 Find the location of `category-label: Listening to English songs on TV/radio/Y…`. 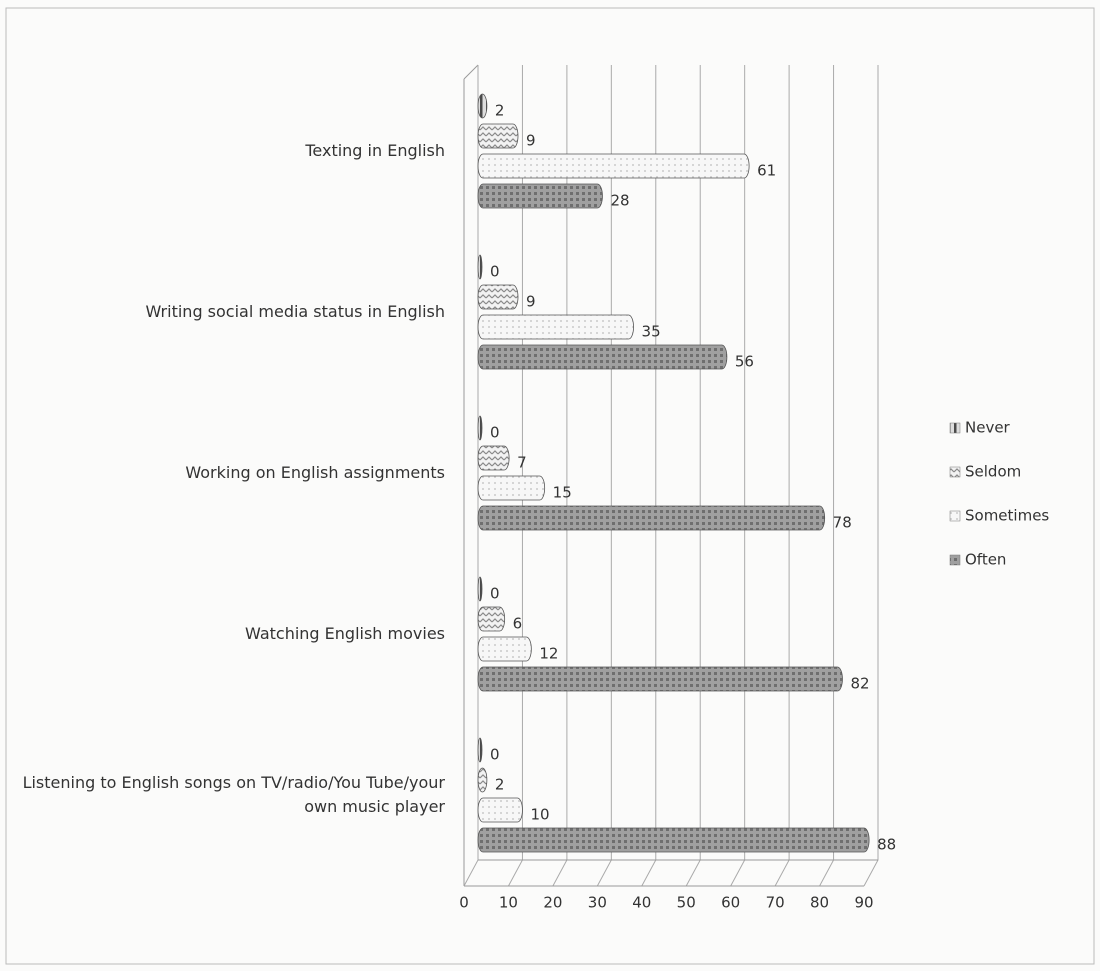

category-label: Listening to English songs on TV/radio/Y… is located at coordinates (233, 794).